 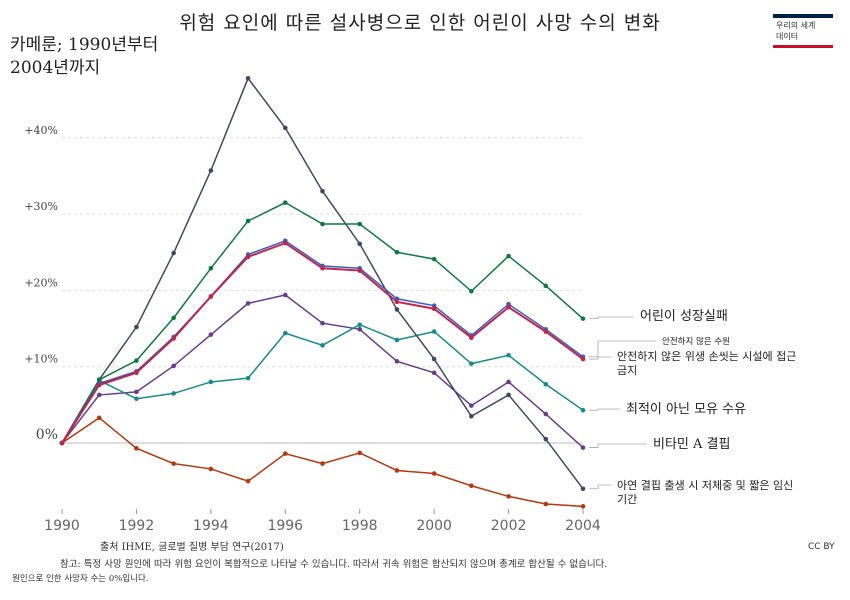 I want to click on series-label: 안전하지 않은 위생 손씻는 시설에 접근, so click(x=706, y=356).